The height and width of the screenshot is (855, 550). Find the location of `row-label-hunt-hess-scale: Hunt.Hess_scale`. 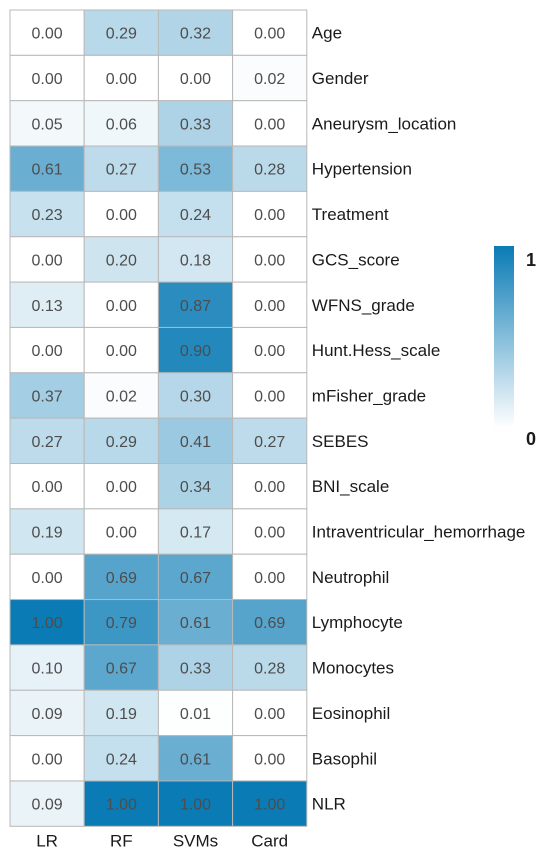

row-label-hunt-hess-scale: Hunt.Hess_scale is located at coordinates (376, 350).